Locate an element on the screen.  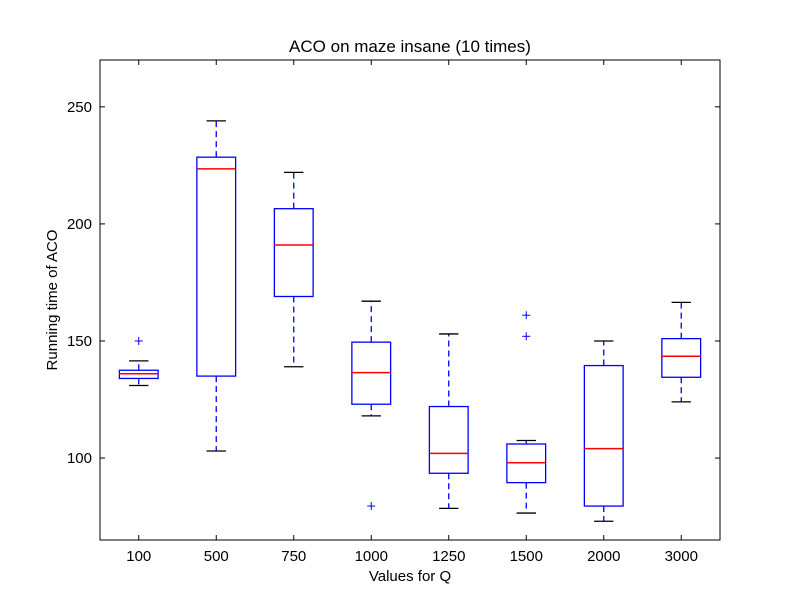
x-tick-label: 1500 is located at coordinates (526, 556).